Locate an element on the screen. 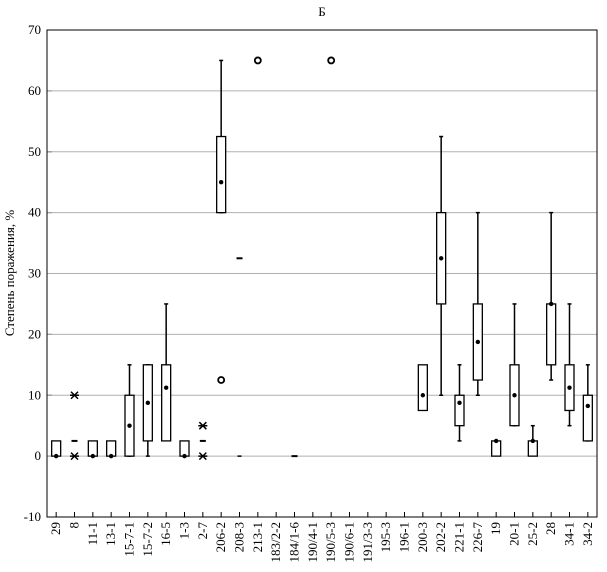 Image resolution: width=607 pixels, height=572 pixels. x-tick-label: 34-2 is located at coordinates (587, 534).